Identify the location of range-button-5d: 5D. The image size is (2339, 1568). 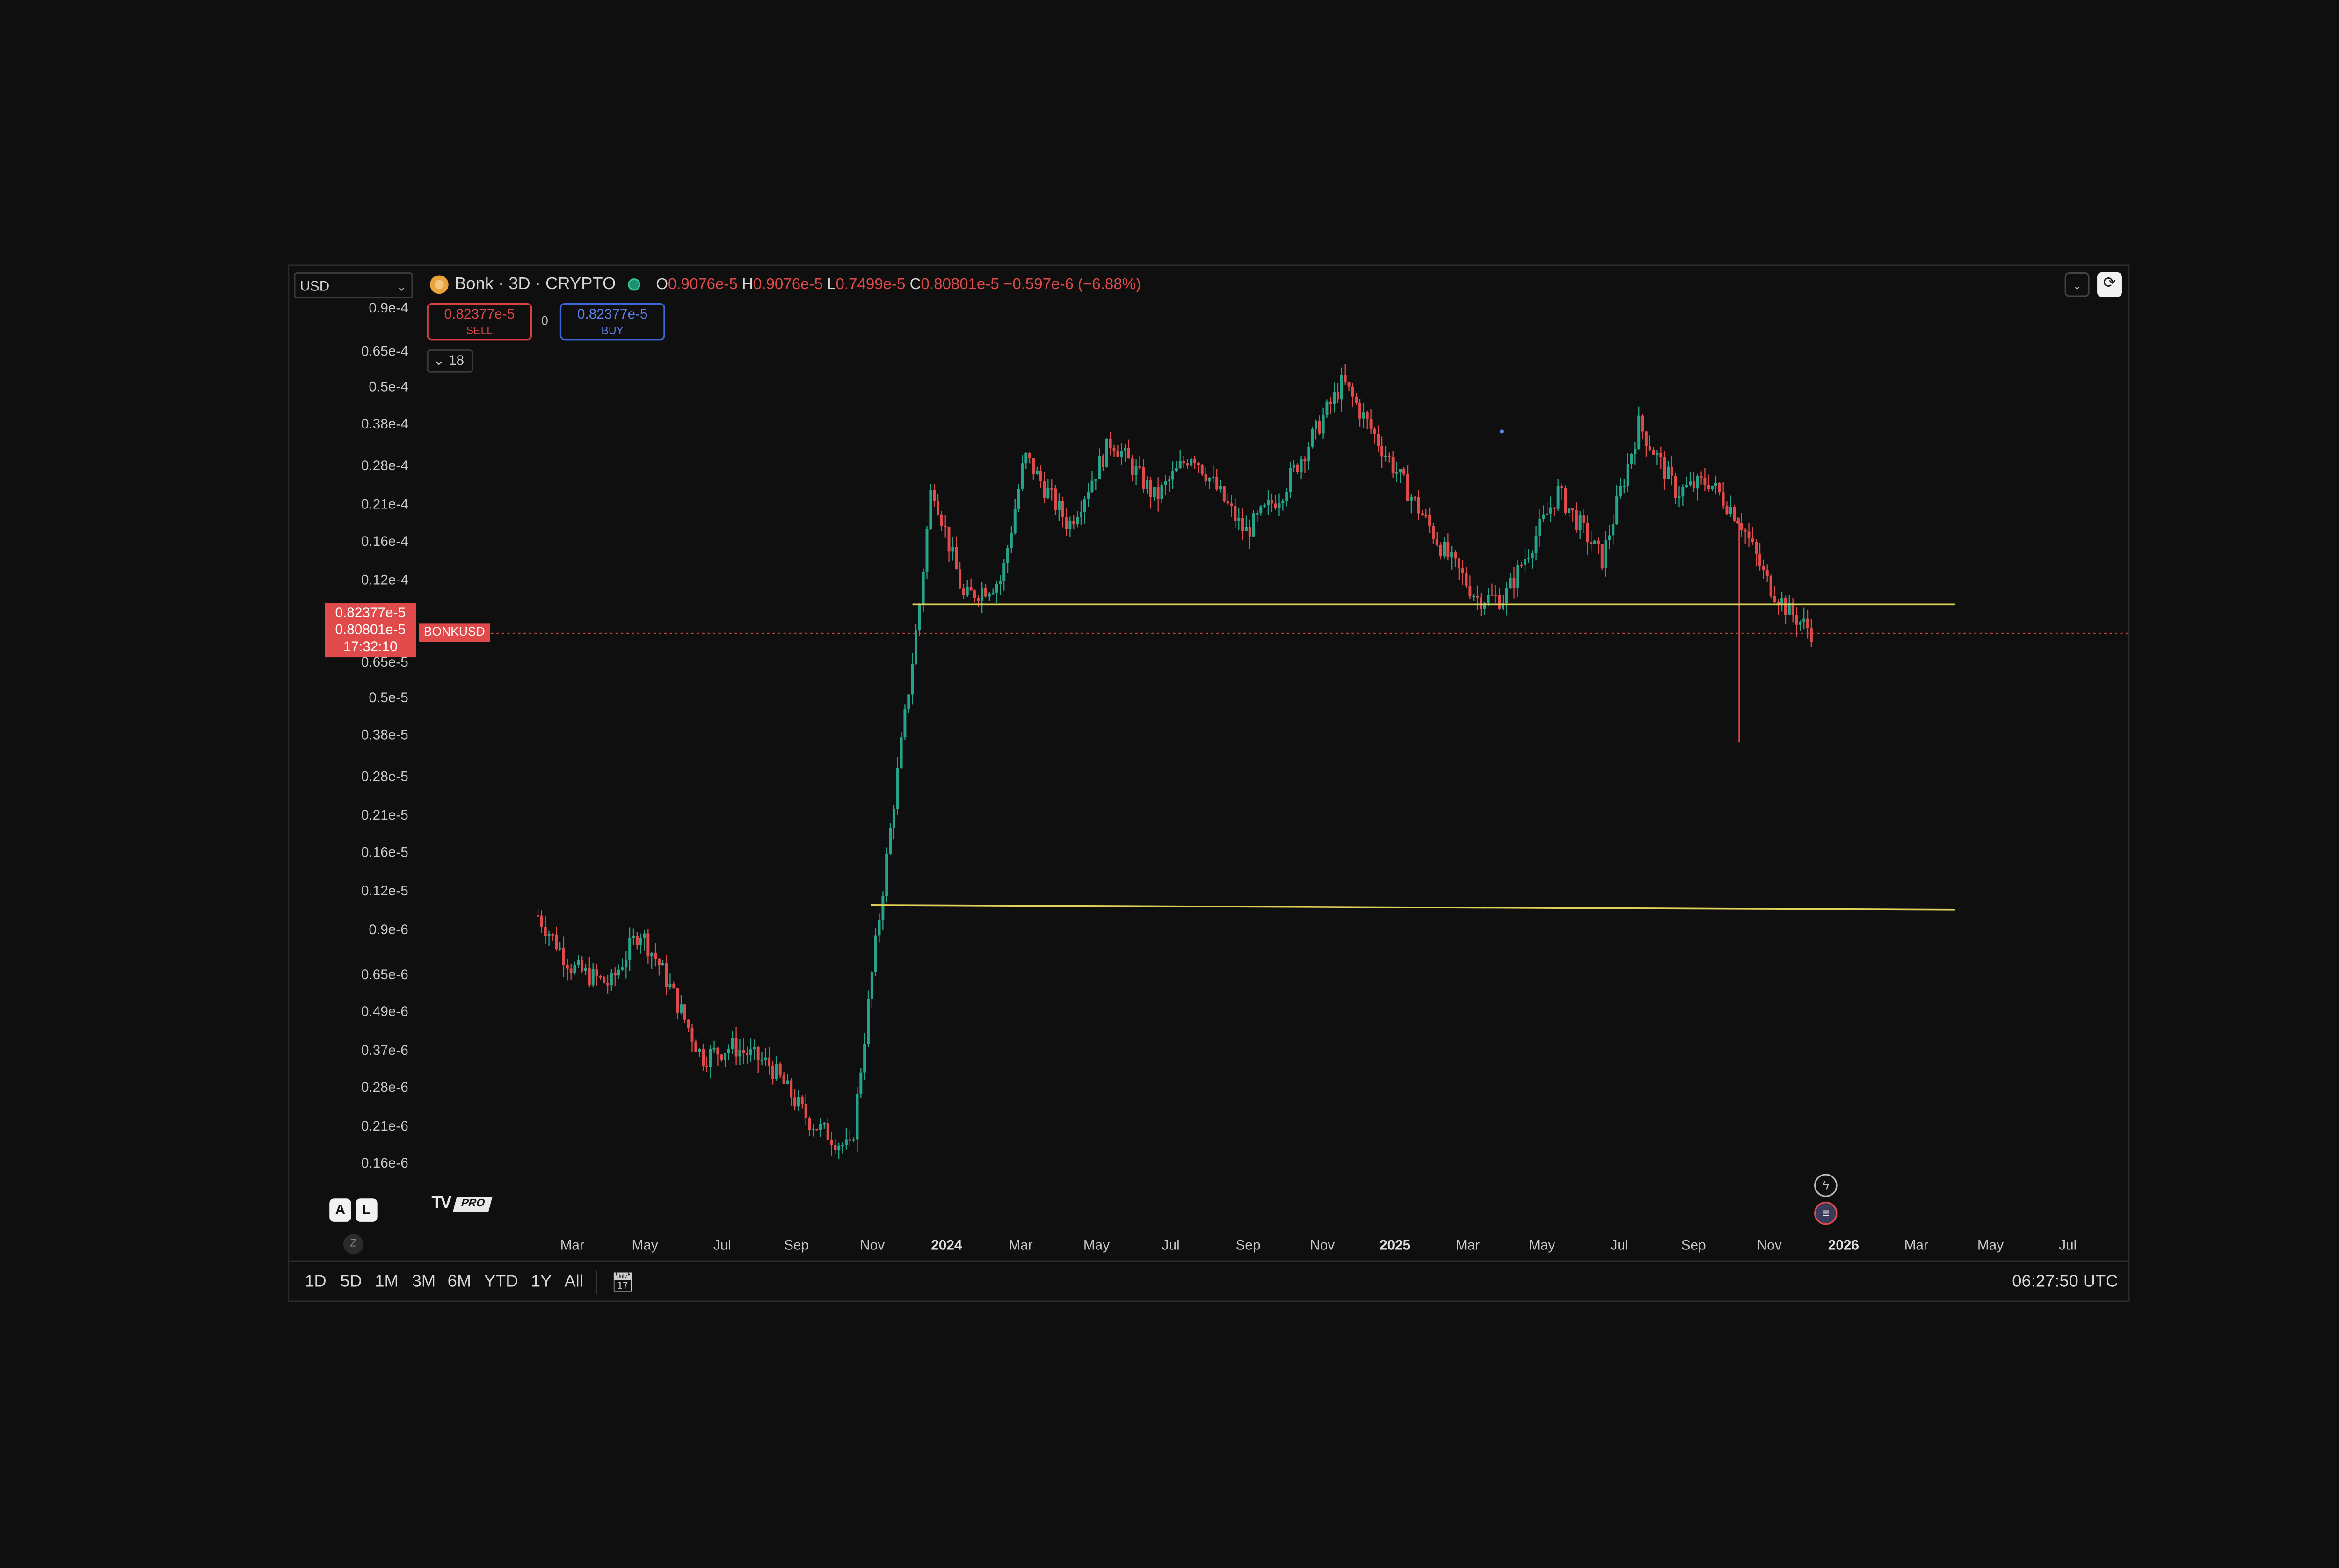
(351, 1282).